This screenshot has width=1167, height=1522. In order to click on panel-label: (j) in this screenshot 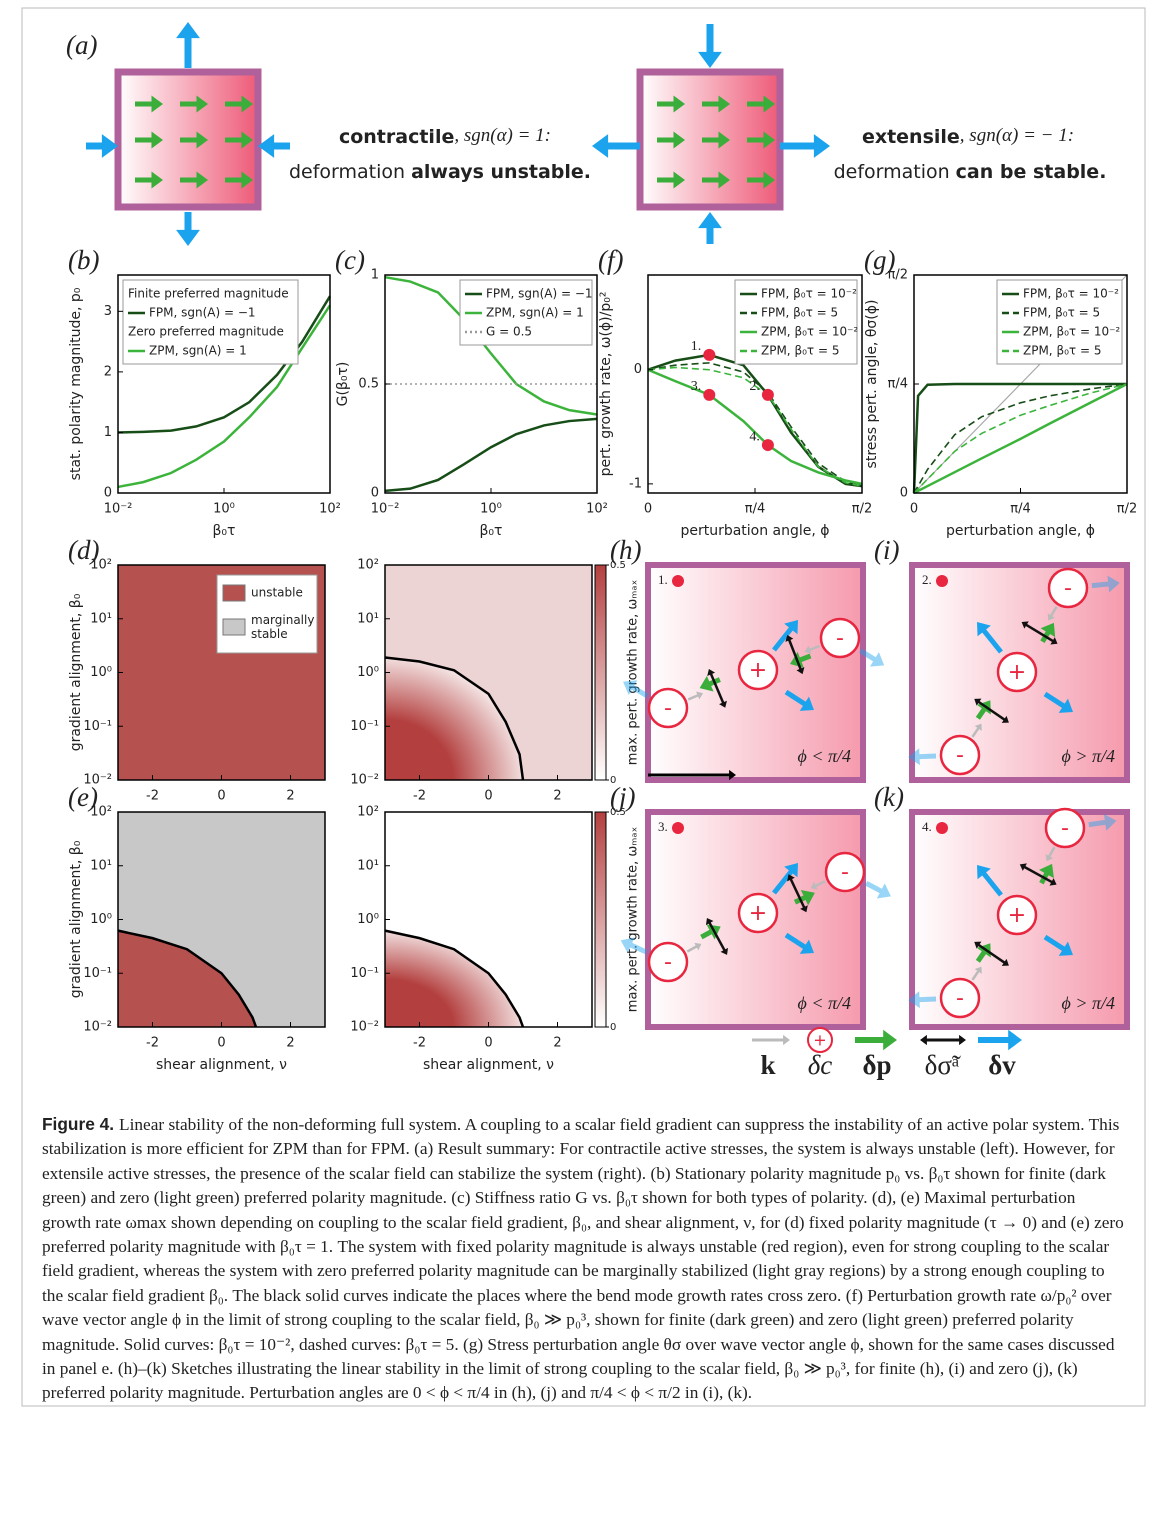, I will do `click(622, 797)`.